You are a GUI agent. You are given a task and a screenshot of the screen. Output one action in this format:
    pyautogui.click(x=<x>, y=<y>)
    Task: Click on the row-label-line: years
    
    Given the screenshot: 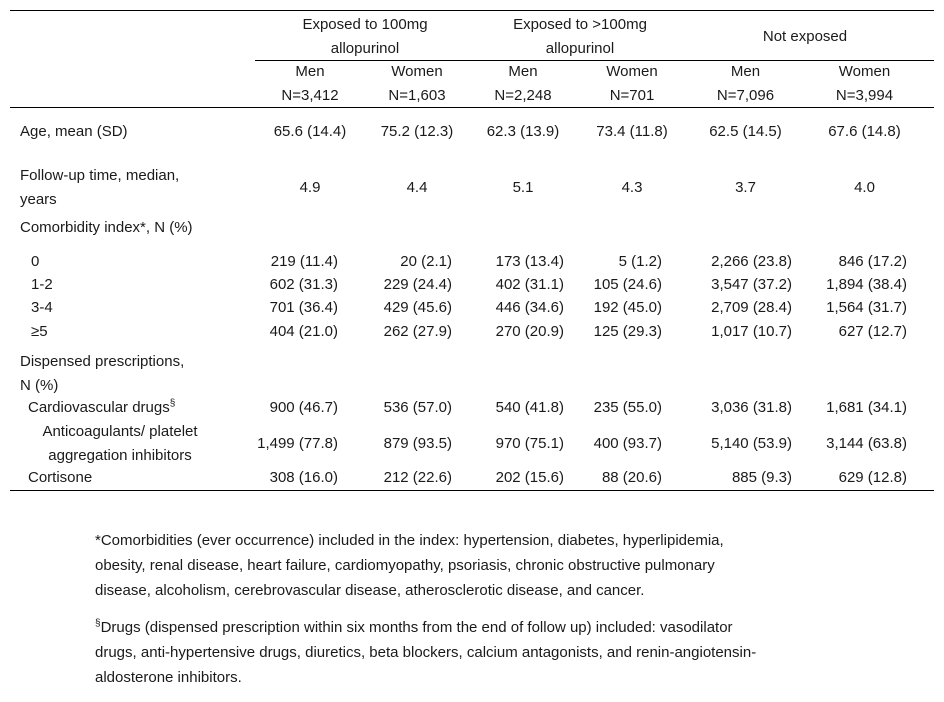 What is the action you would take?
    pyautogui.click(x=38, y=199)
    